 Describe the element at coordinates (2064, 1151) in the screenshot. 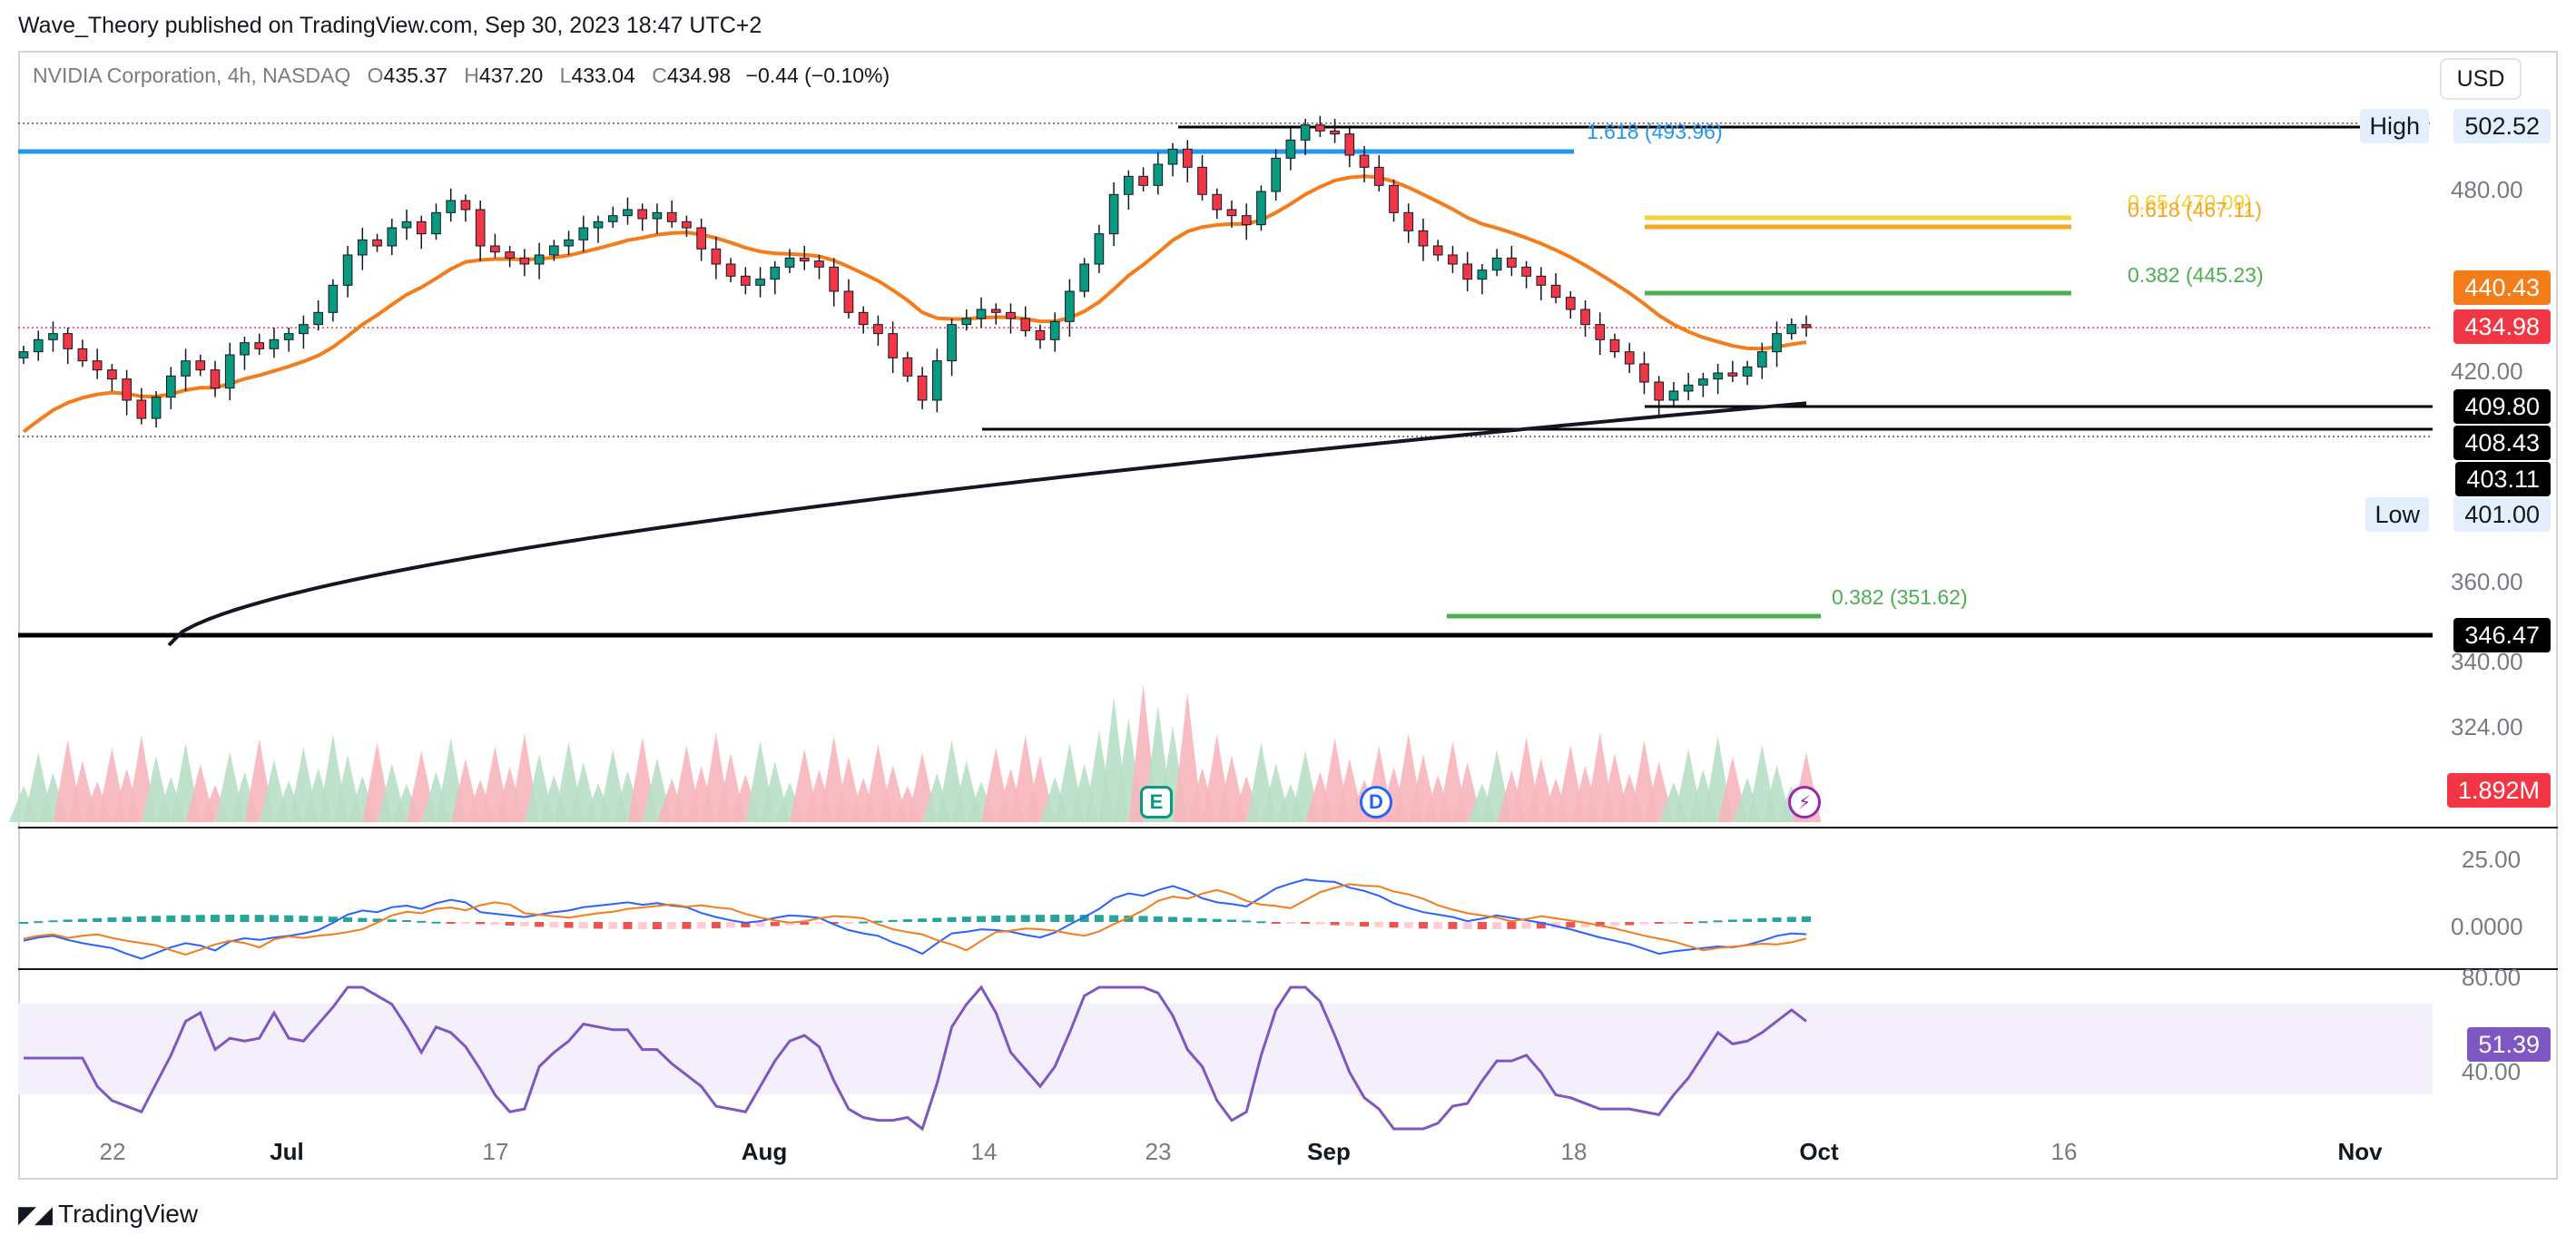

I see `time-tick: 16` at that location.